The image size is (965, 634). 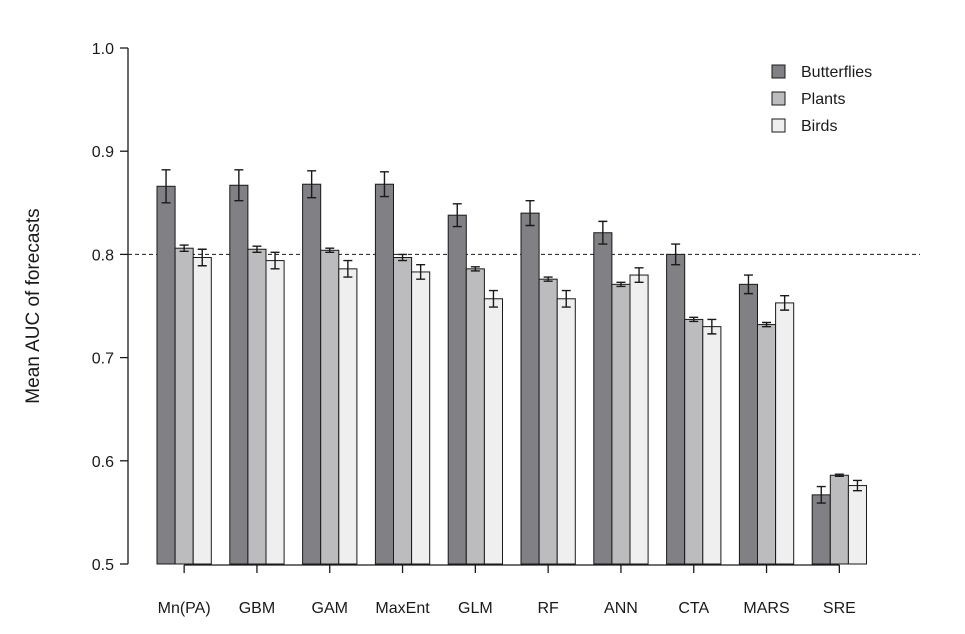 What do you see at coordinates (836, 72) in the screenshot?
I see `legend-label: Butterflies` at bounding box center [836, 72].